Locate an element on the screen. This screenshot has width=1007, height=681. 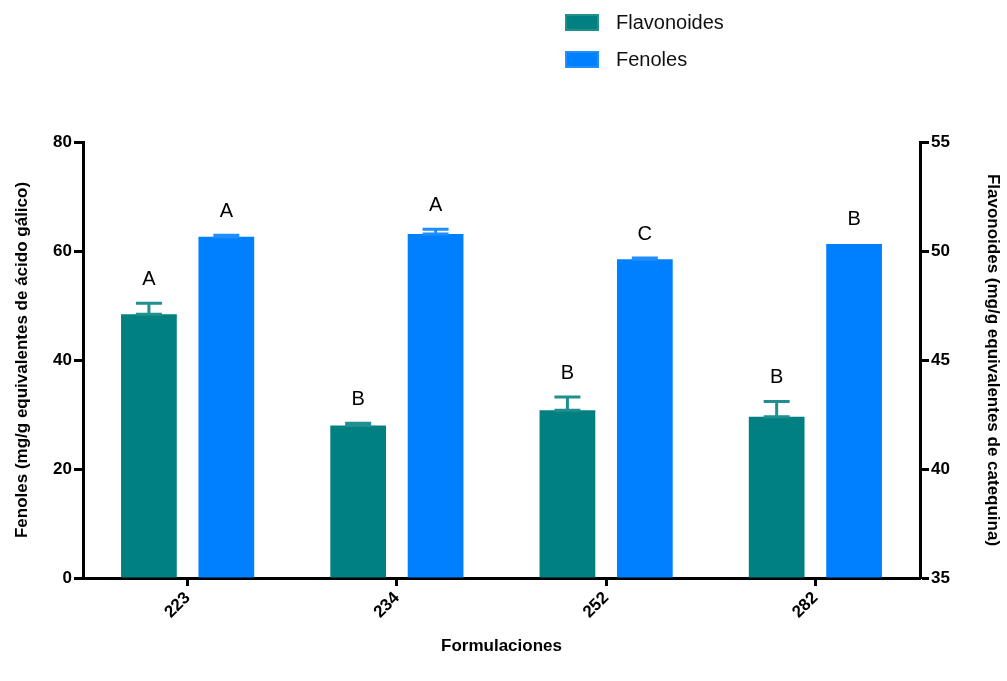
y2-tick-label: 40 is located at coordinates (940, 468).